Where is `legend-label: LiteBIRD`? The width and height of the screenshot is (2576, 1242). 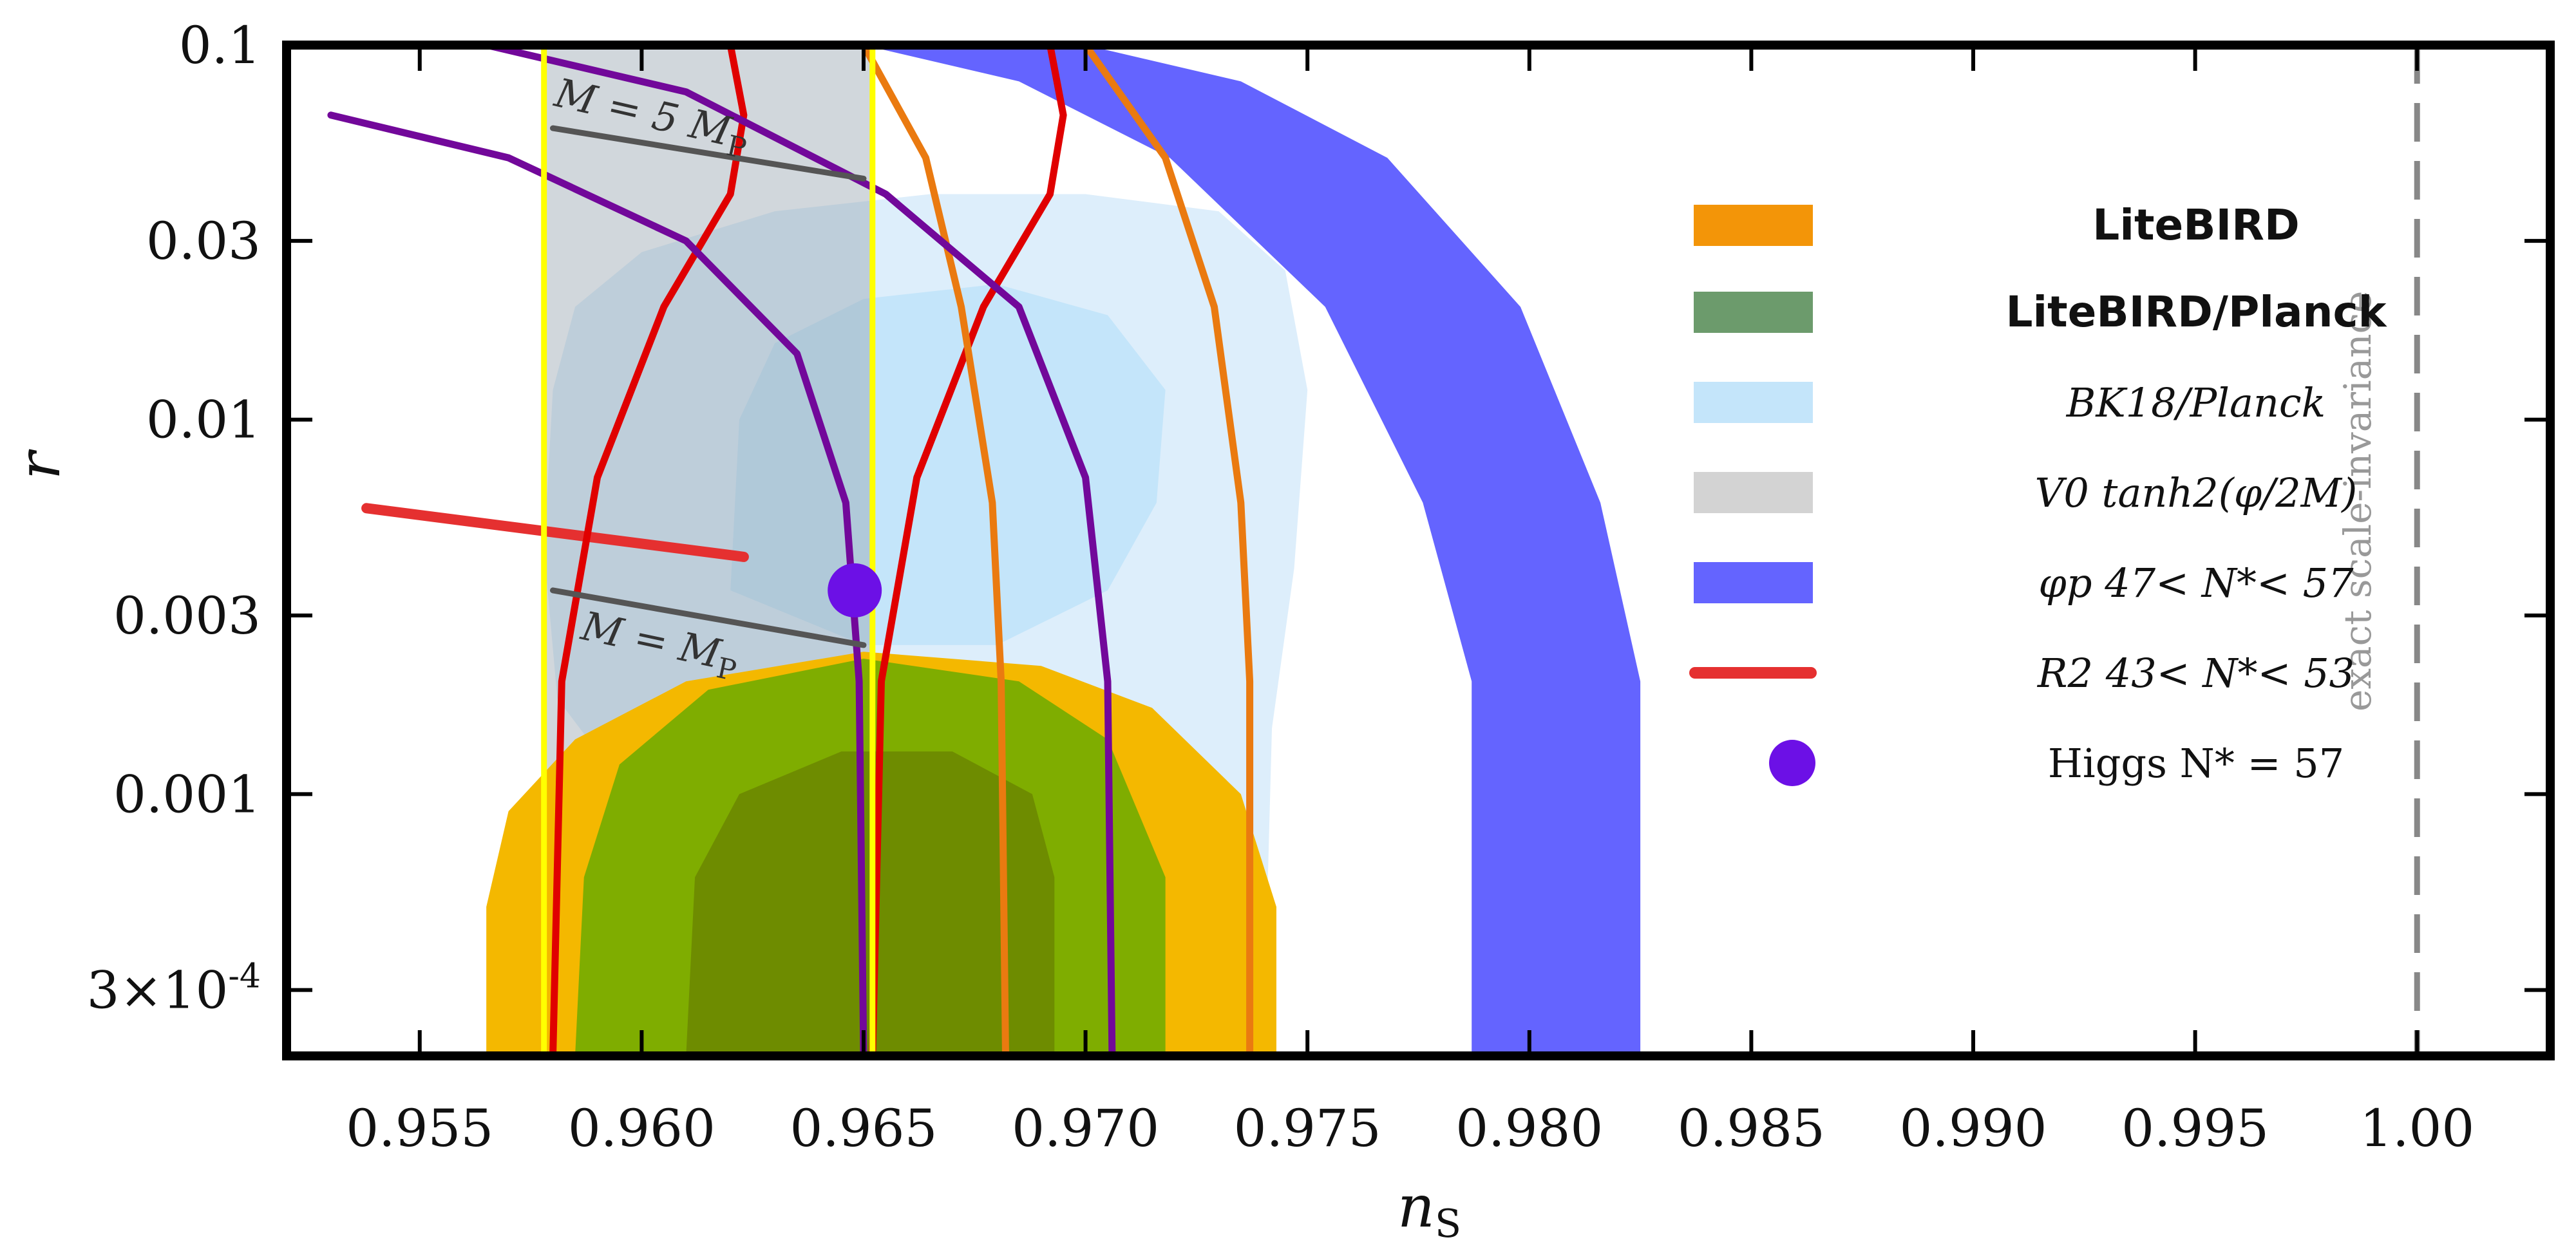 legend-label: LiteBIRD is located at coordinates (2196, 225).